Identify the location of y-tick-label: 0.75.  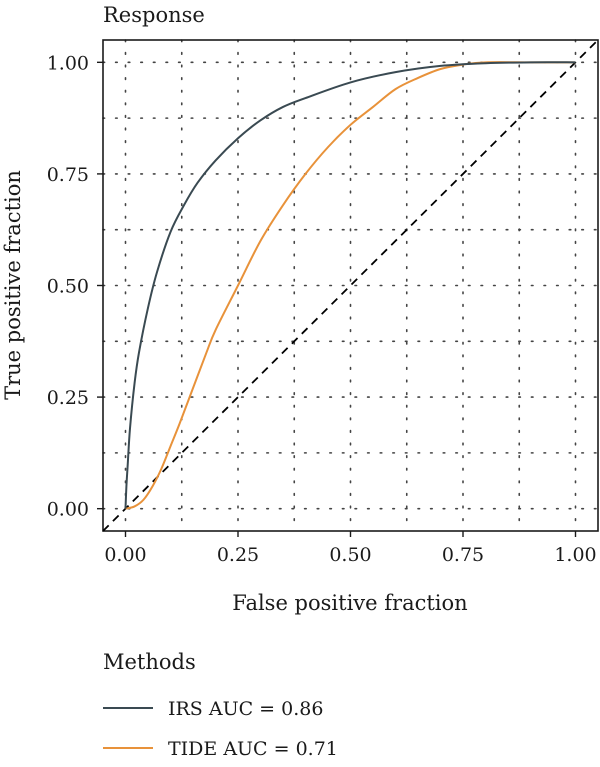
(68, 175).